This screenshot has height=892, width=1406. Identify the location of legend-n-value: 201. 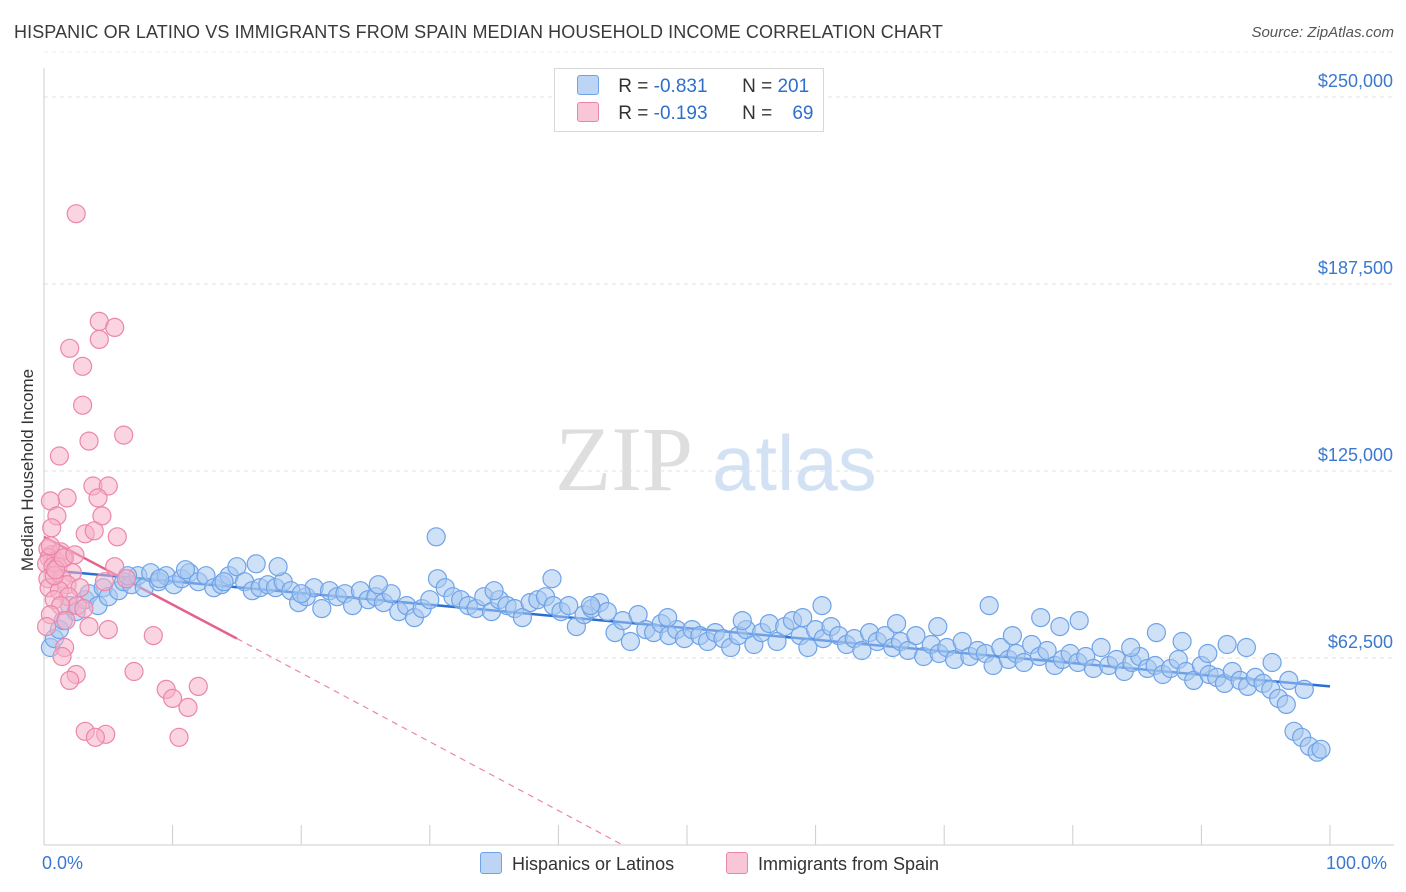
(793, 86).